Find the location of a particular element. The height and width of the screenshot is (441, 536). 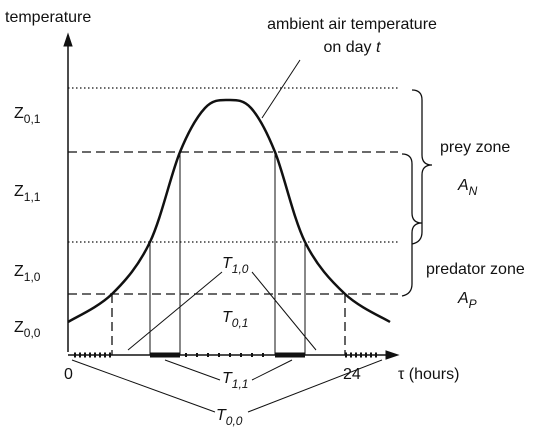

zone-symbol: AN is located at coordinates (467, 187).